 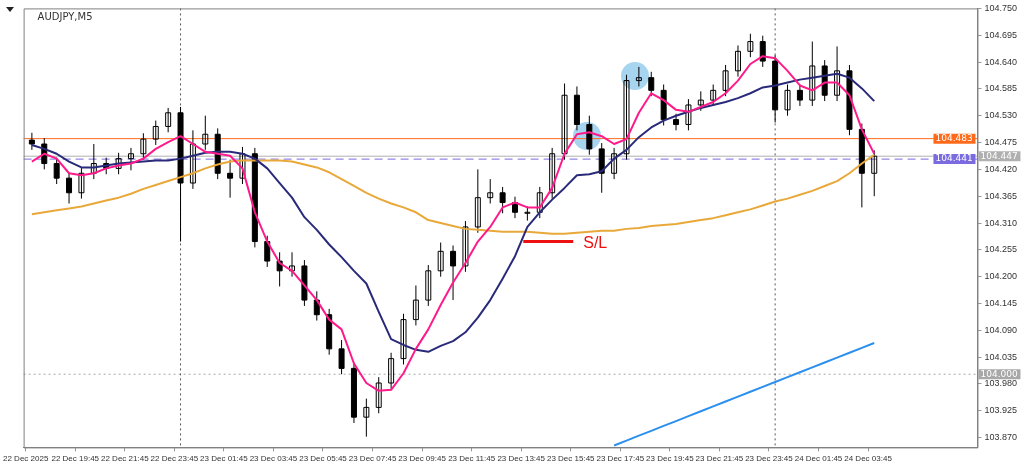 What do you see at coordinates (273, 459) in the screenshot?
I see `x-tick-label: 23 Dec 03:45` at bounding box center [273, 459].